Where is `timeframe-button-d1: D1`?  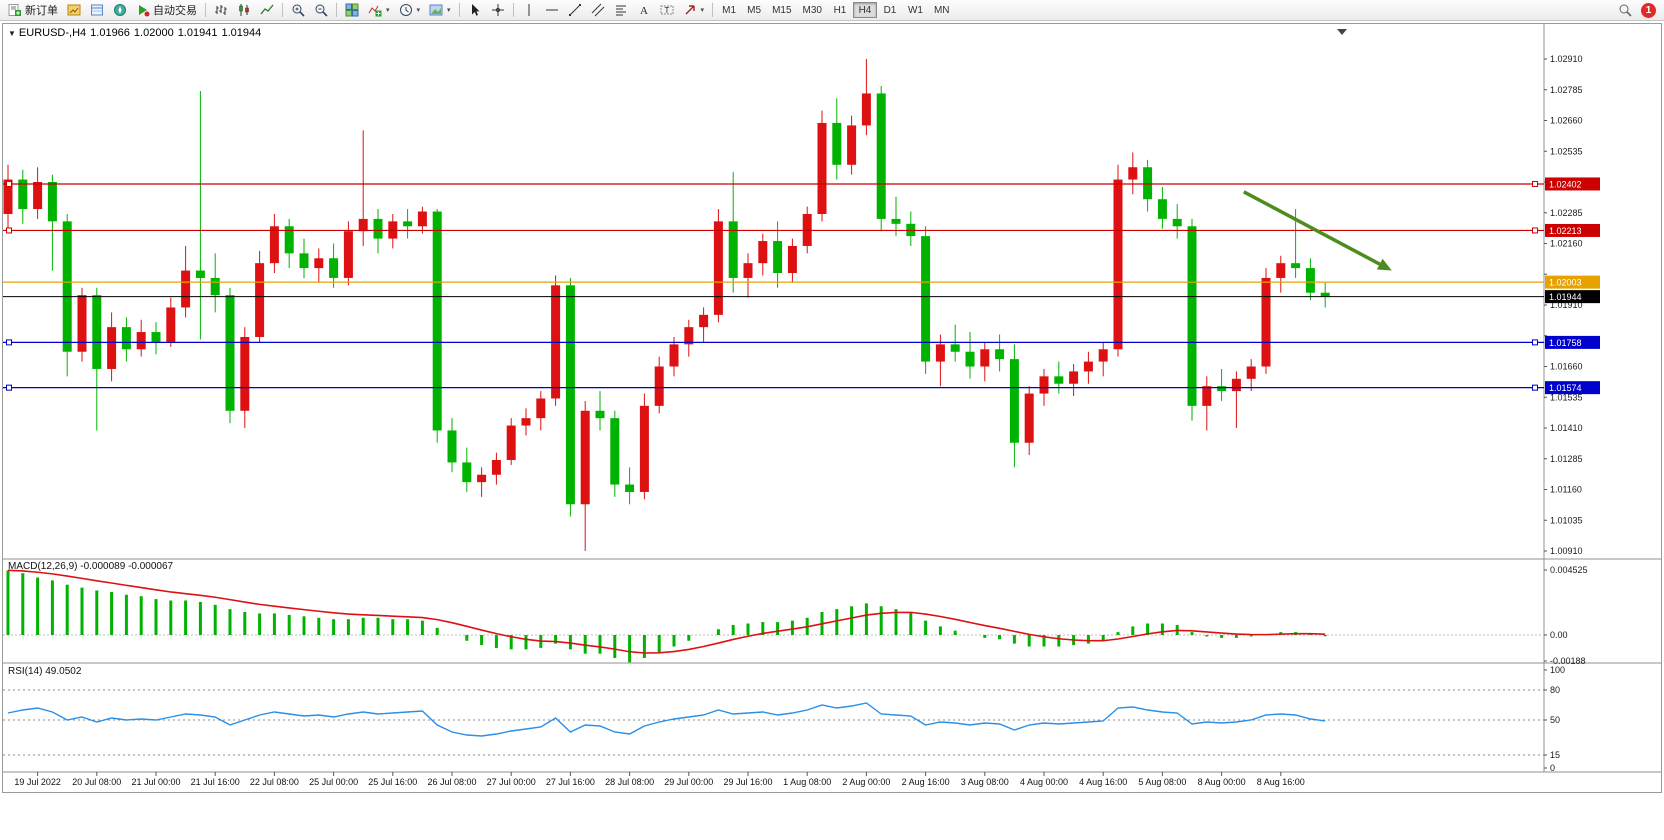
timeframe-button-d1: D1 is located at coordinates (890, 10).